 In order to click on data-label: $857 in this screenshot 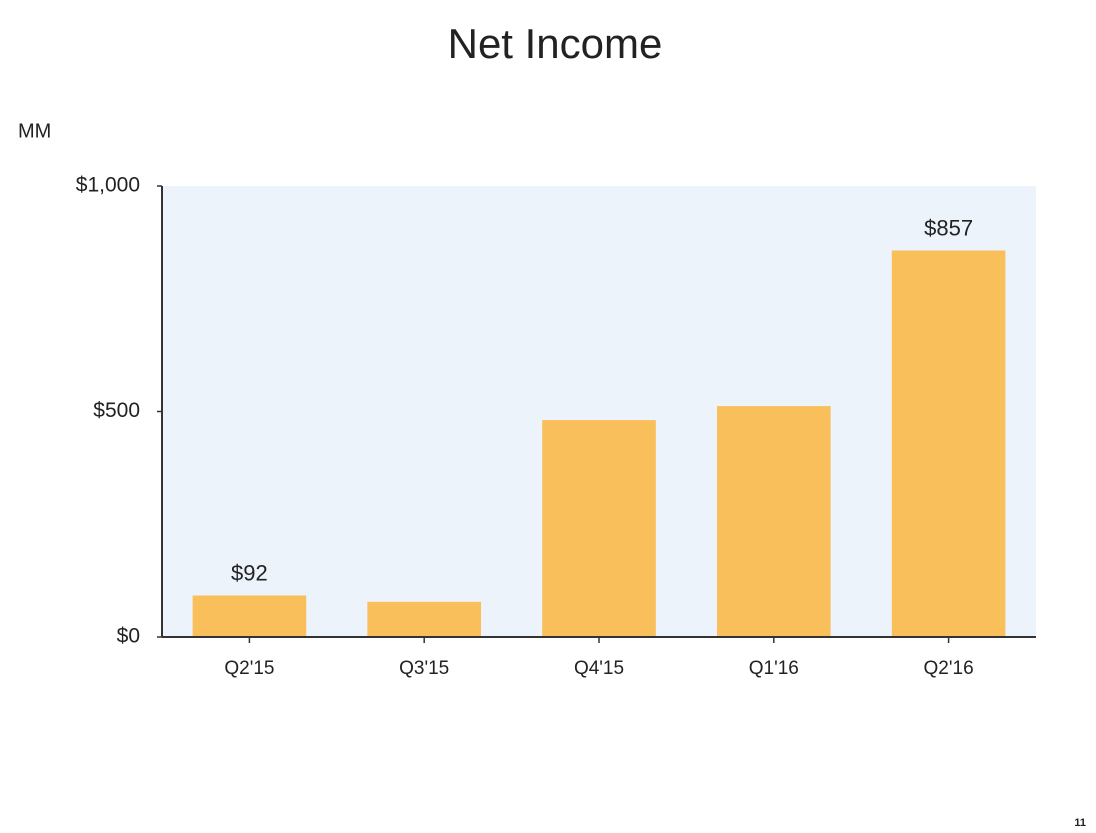, I will do `click(948, 227)`.